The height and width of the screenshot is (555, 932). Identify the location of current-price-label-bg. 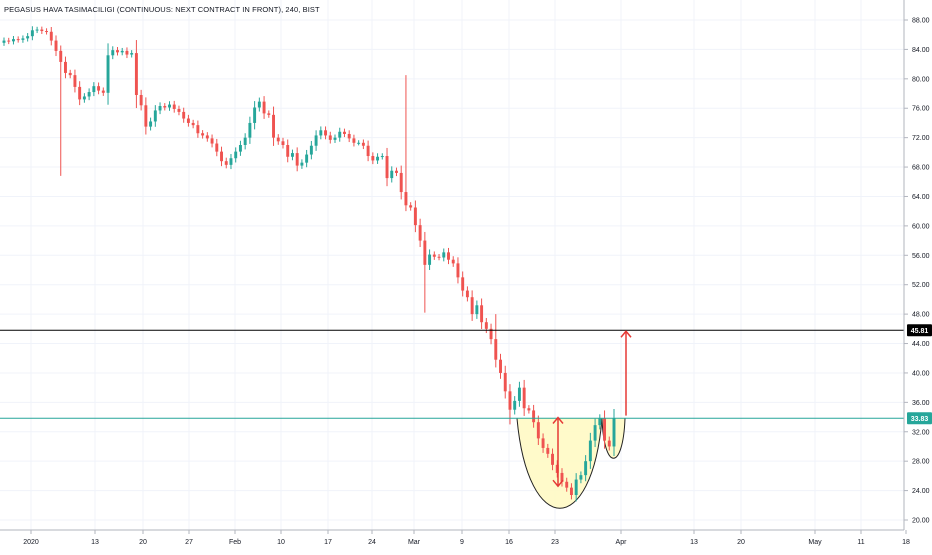
(919, 418).